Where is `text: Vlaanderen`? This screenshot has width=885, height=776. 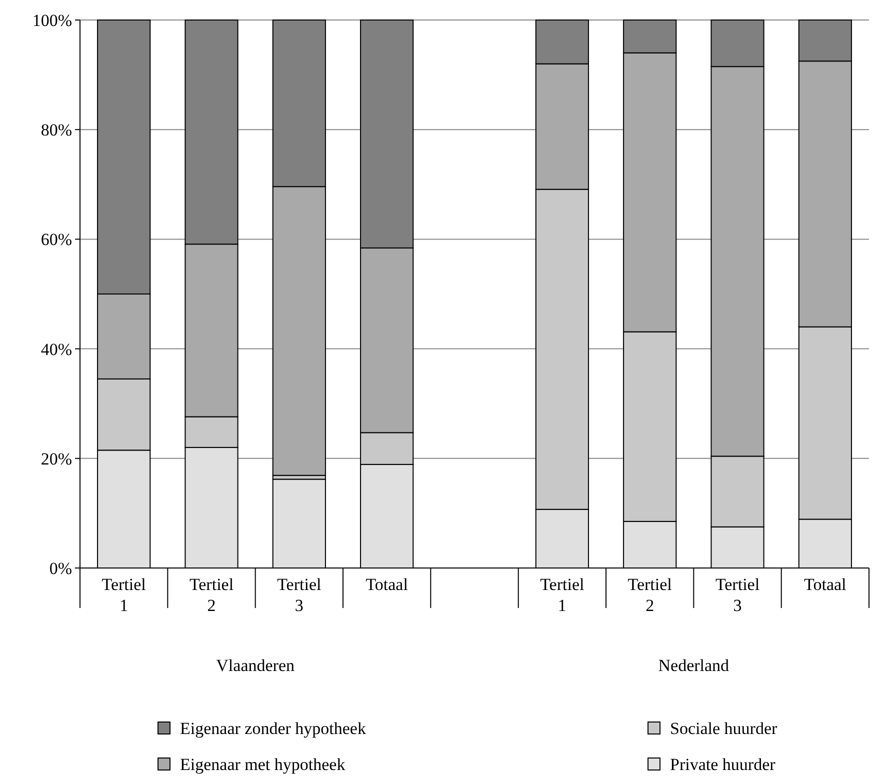 text: Vlaanderen is located at coordinates (256, 665).